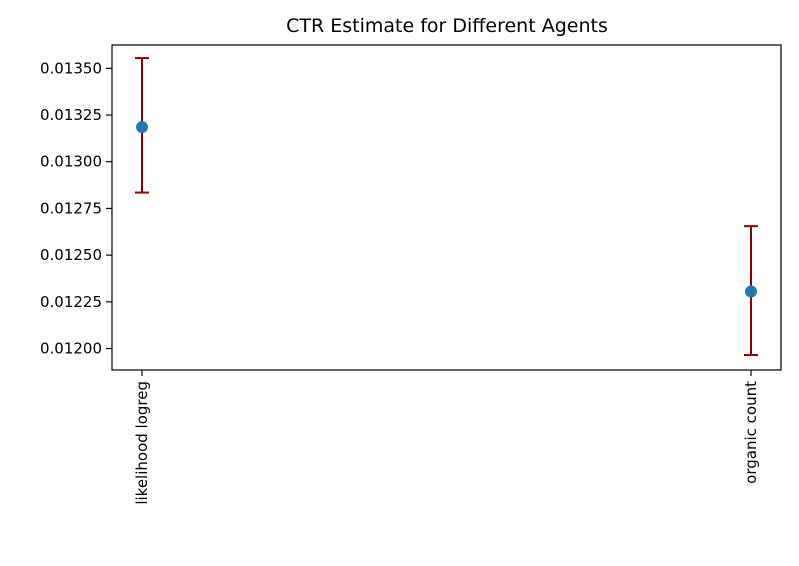 This screenshot has height=566, width=799. I want to click on x-tick-label: likelihood logreg, so click(142, 443).